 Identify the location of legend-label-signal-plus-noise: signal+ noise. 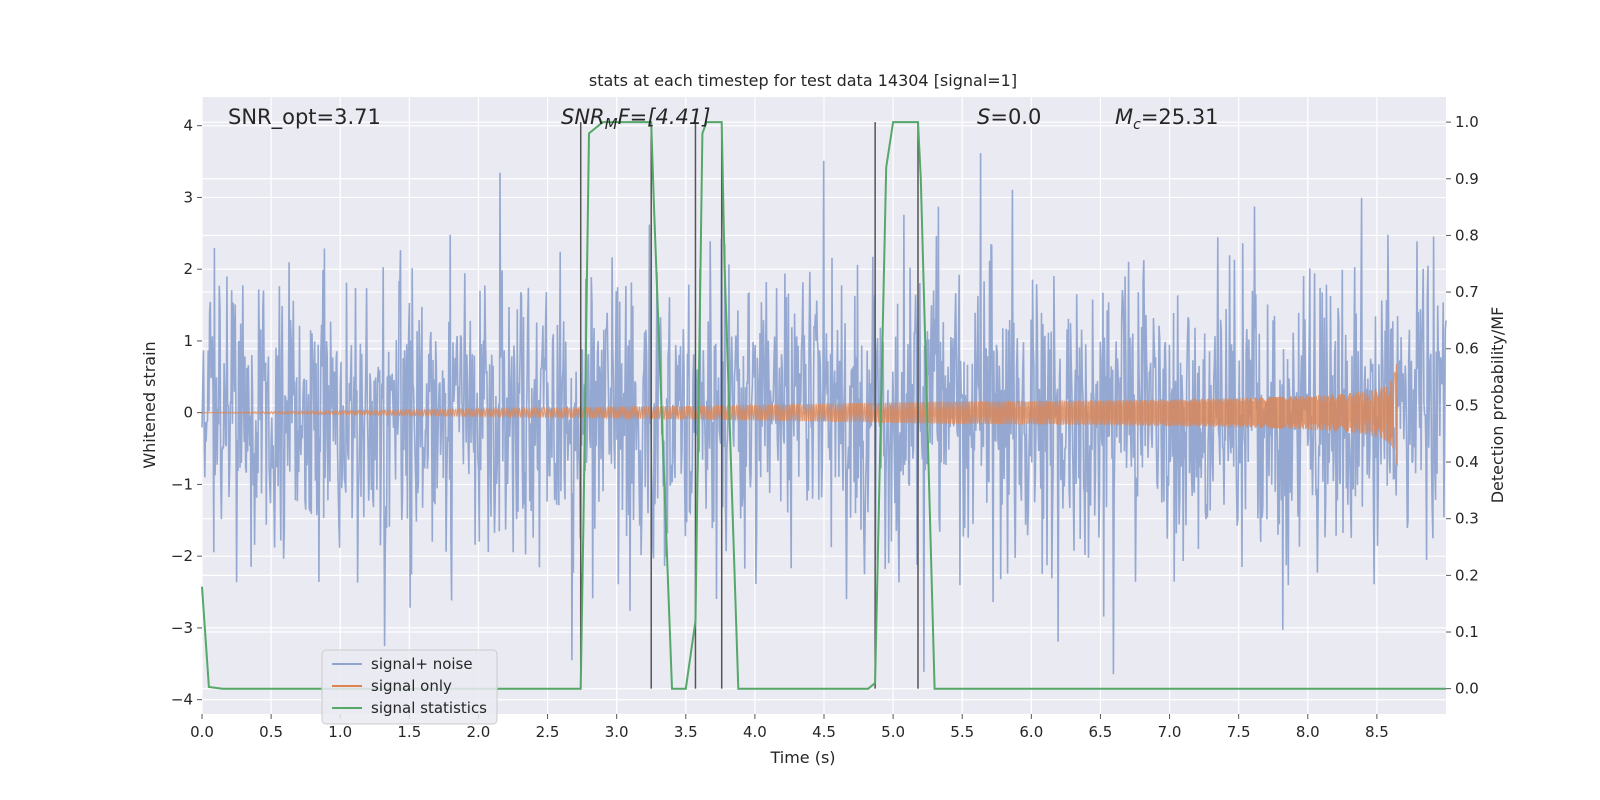
(422, 664).